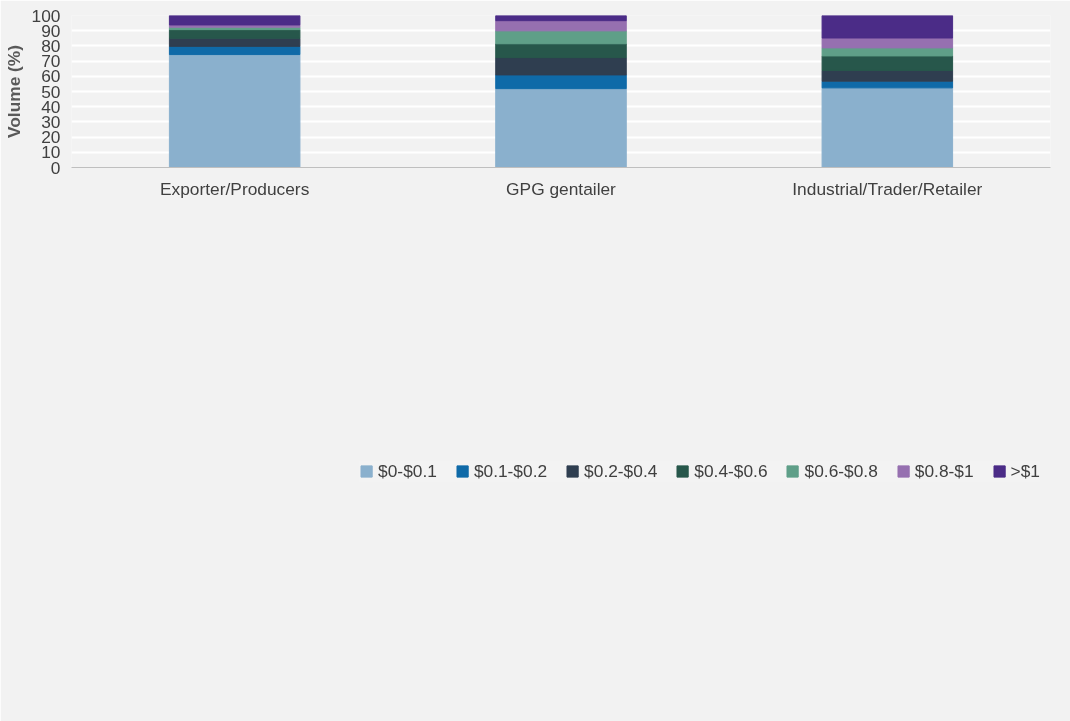 This screenshot has height=721, width=1070. What do you see at coordinates (46, 15) in the screenshot?
I see `y-tick-label: 100` at bounding box center [46, 15].